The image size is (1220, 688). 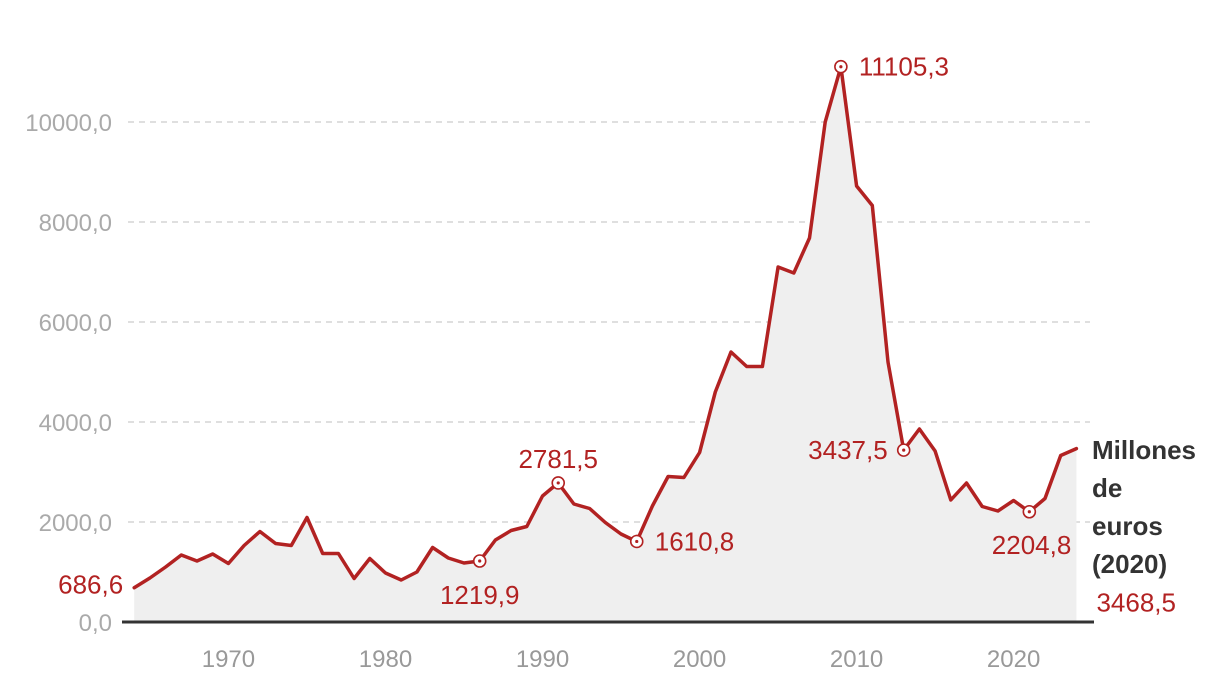 I want to click on annotation-label: 1219,9, so click(x=480, y=595).